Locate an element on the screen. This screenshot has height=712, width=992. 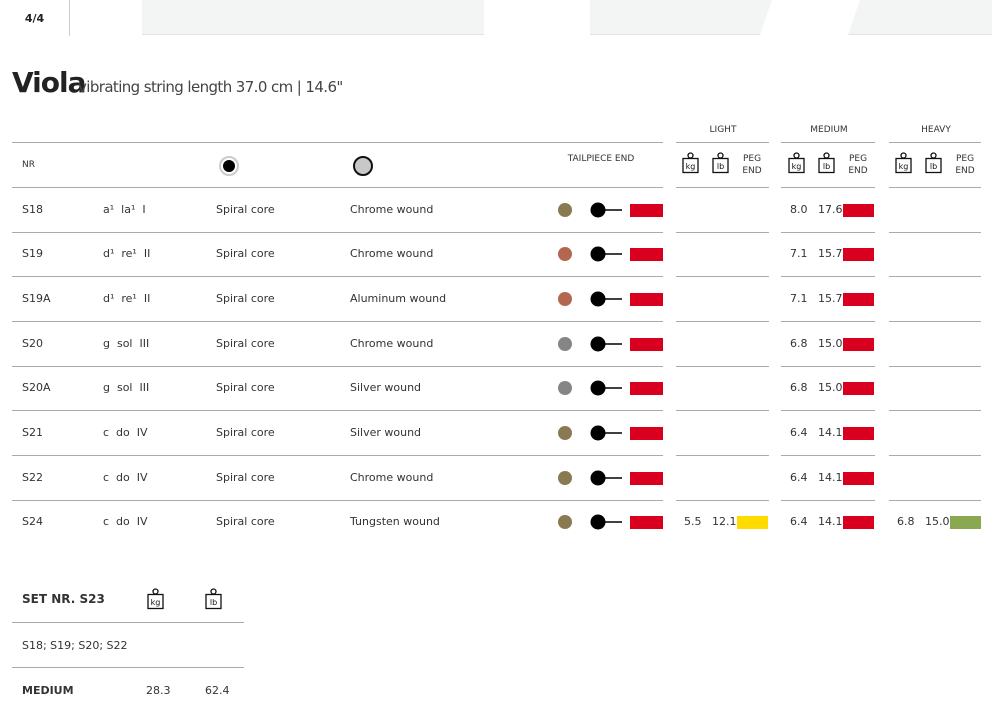
string-number: S22 is located at coordinates (32, 477).